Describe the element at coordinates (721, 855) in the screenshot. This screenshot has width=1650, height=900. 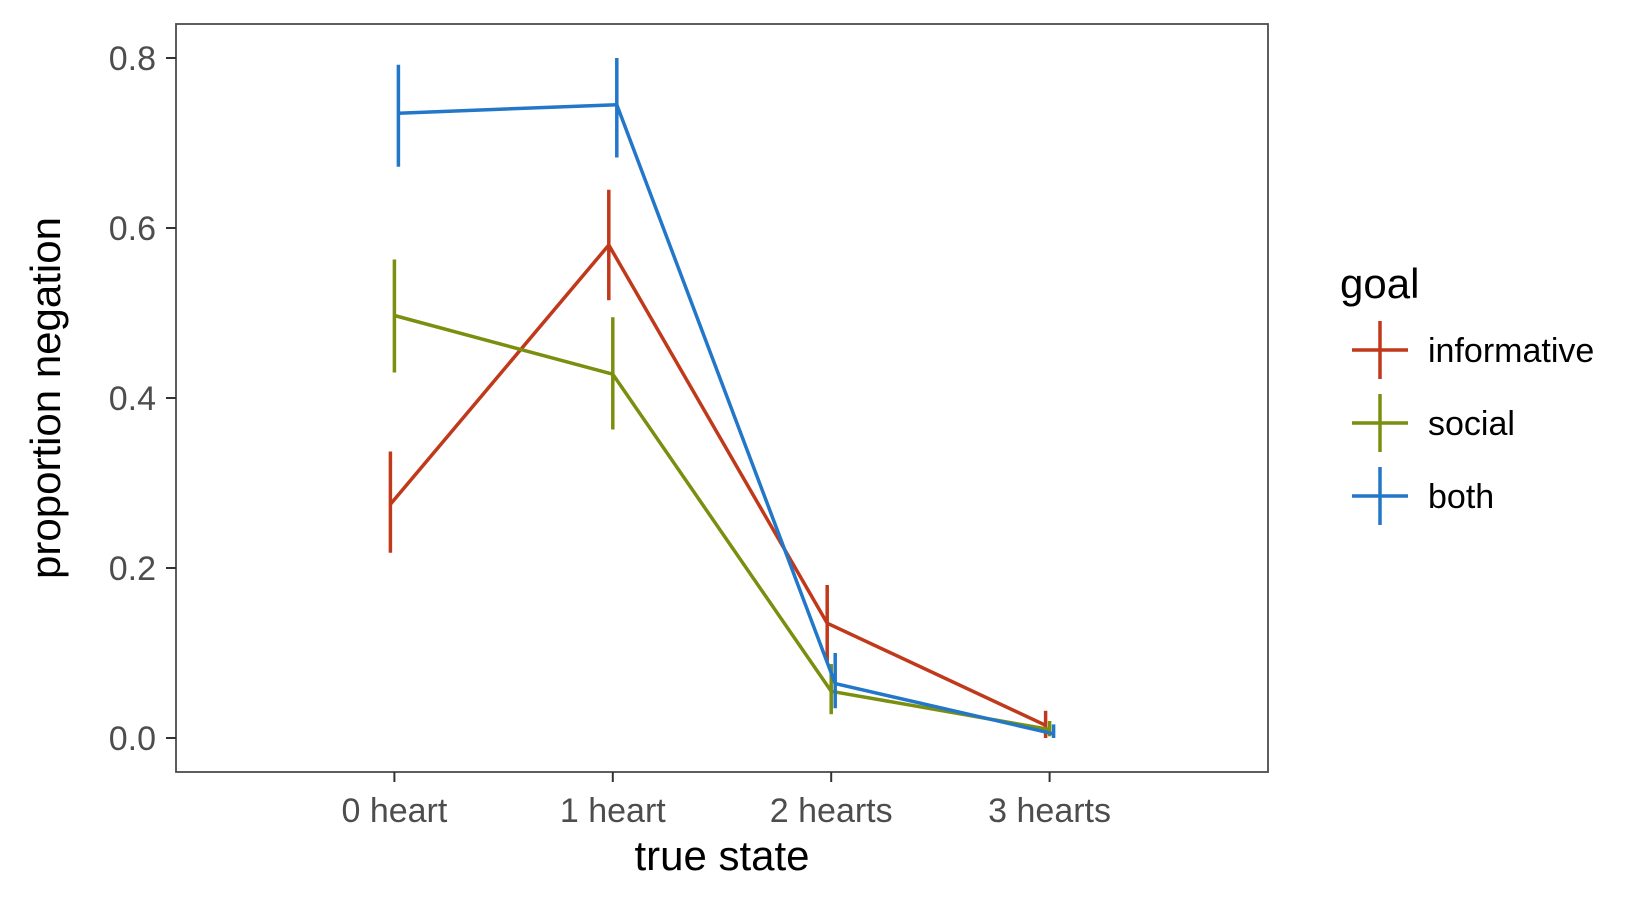
I see `x-axis-title: true state` at that location.